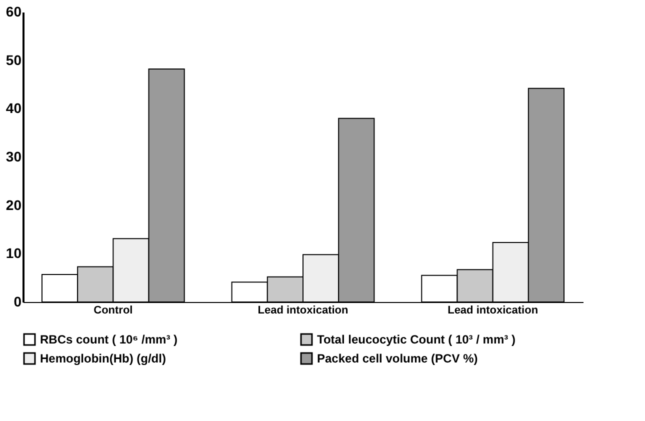 The width and height of the screenshot is (645, 421). What do you see at coordinates (14, 108) in the screenshot?
I see `y-tick-label: 40` at bounding box center [14, 108].